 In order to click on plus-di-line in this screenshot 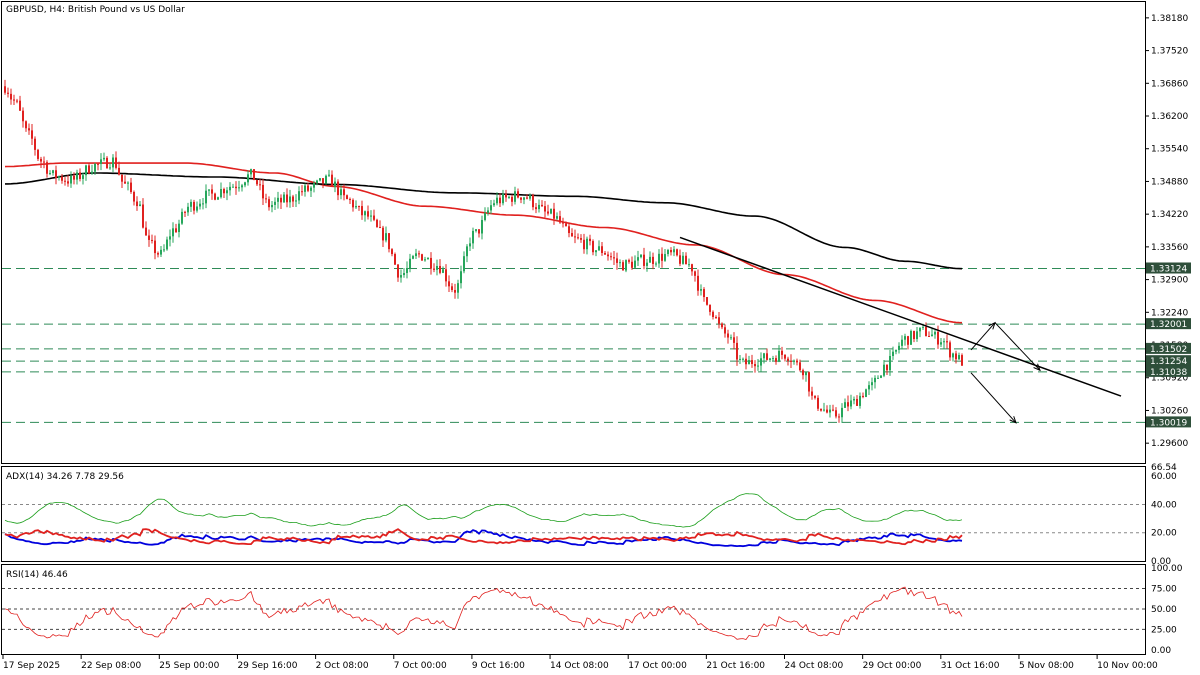, I will do `click(483, 538)`.